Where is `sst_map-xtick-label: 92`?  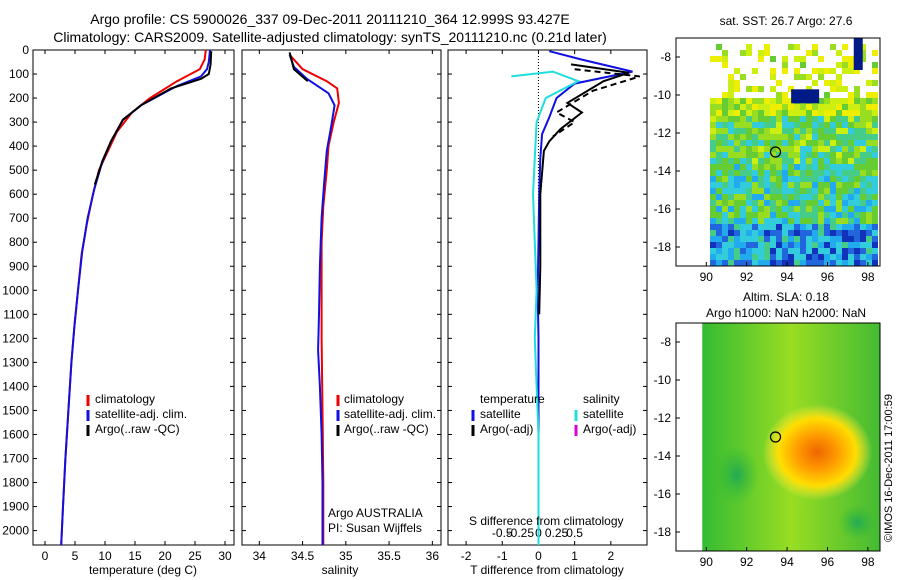 sst_map-xtick-label: 92 is located at coordinates (747, 277).